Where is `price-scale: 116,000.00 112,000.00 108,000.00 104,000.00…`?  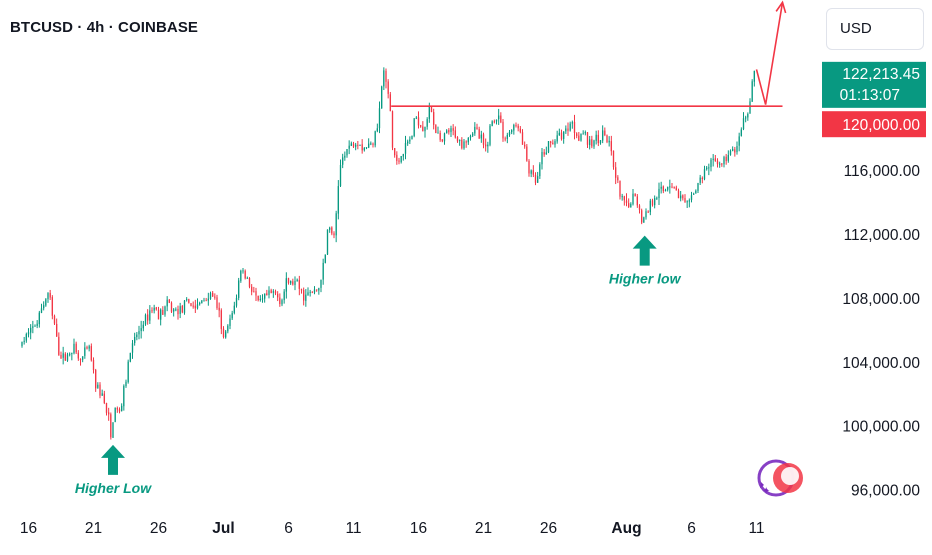 price-scale: 116,000.00 112,000.00 108,000.00 104,000.00… is located at coordinates (874, 280).